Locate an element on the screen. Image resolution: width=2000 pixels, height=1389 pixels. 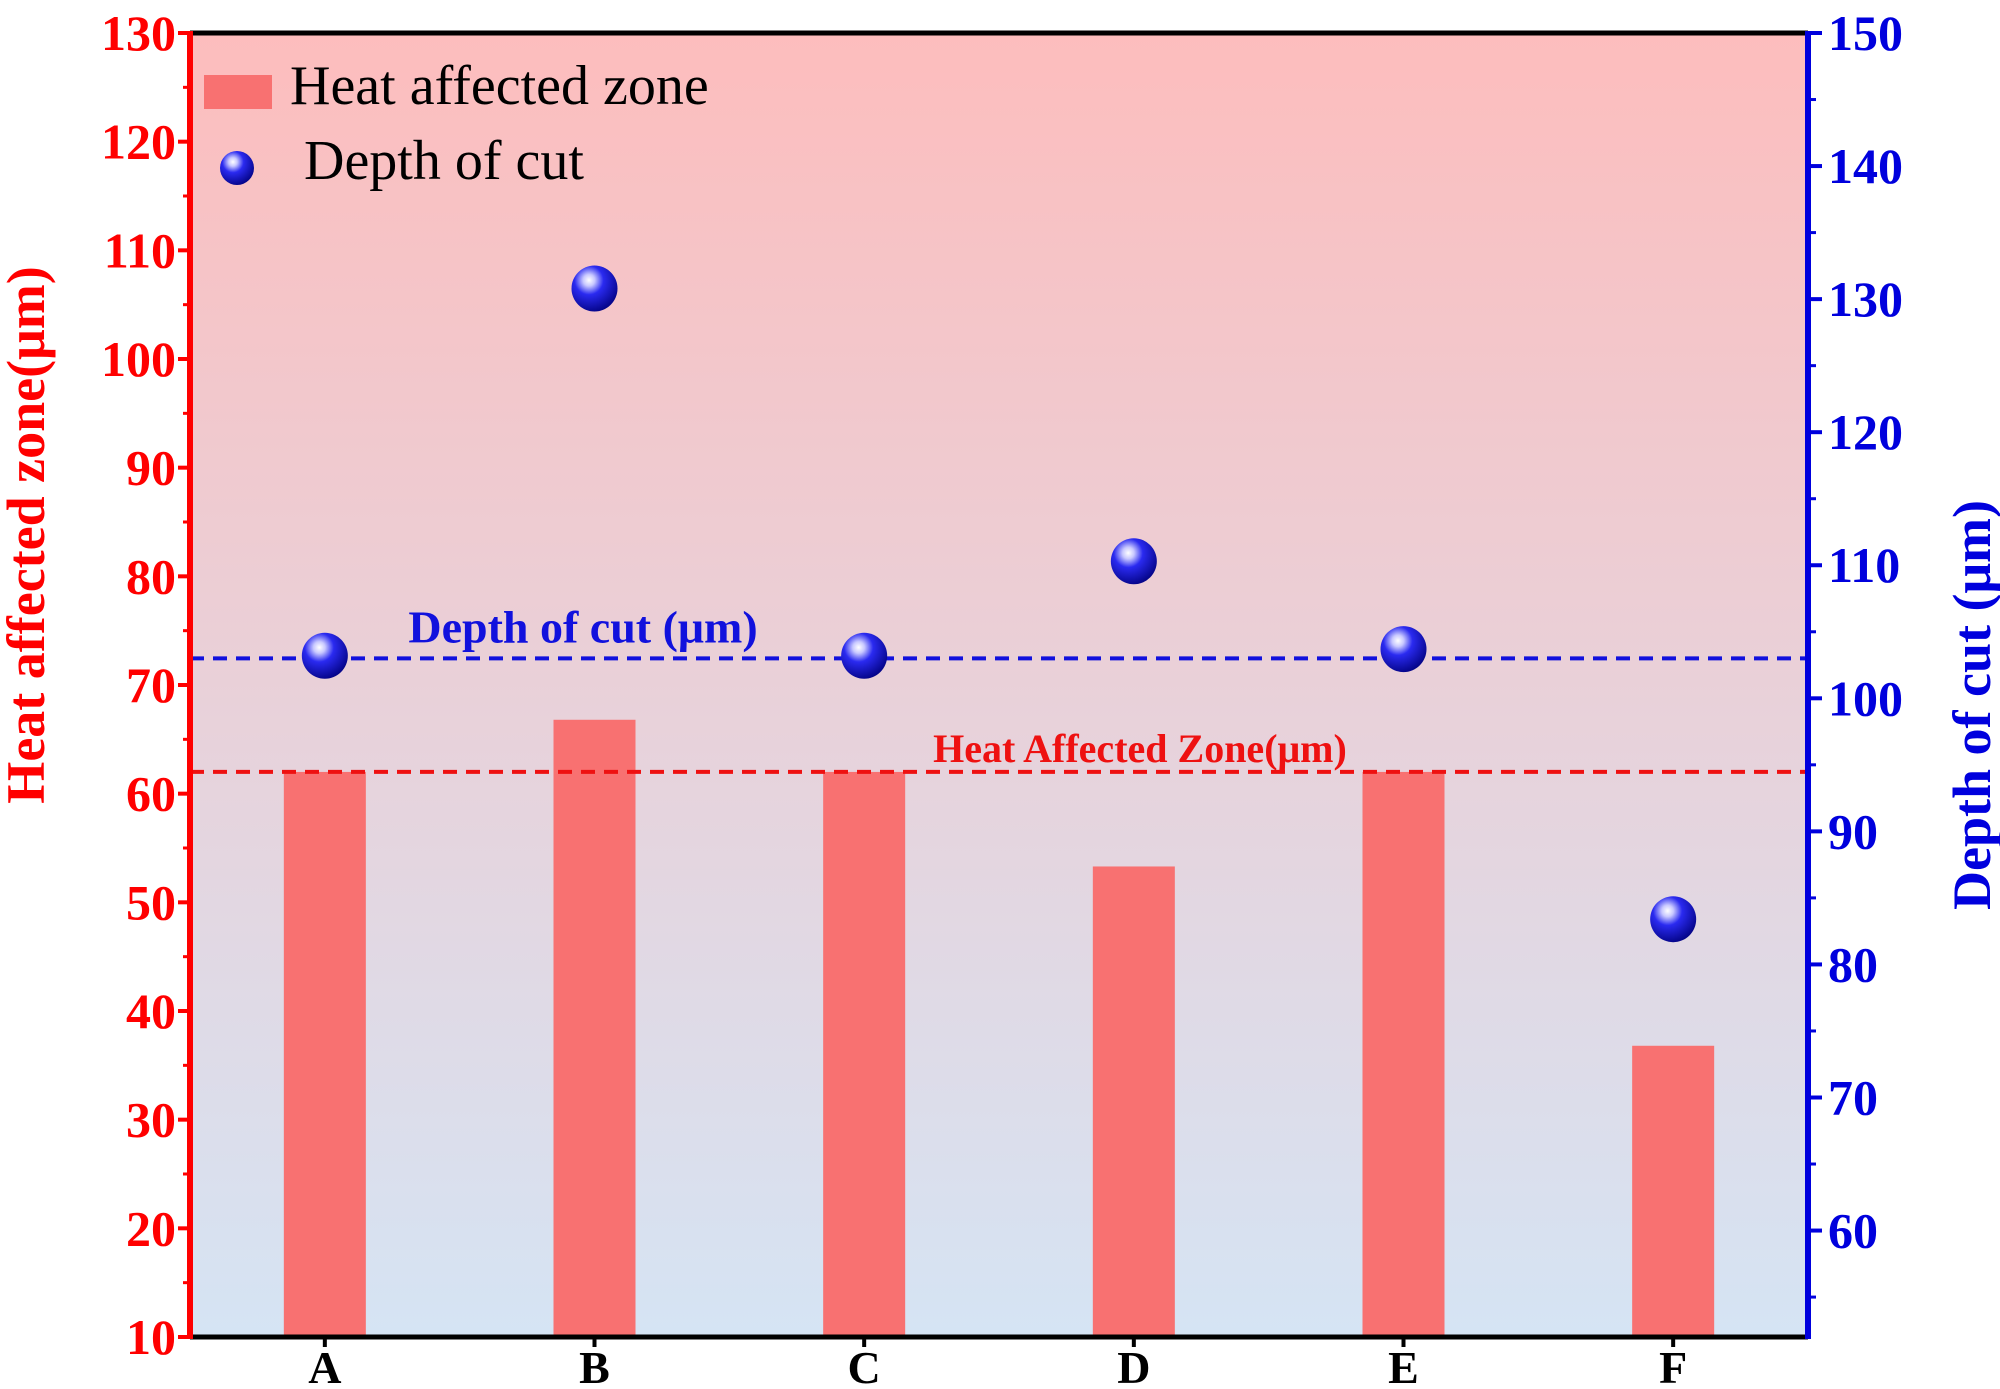
right-tick-label: 80 is located at coordinates (1853, 964).